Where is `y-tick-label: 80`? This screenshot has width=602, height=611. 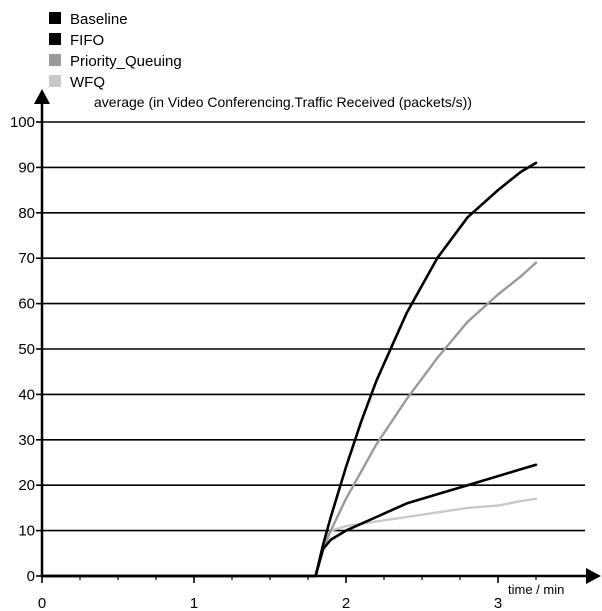 y-tick-label: 80 is located at coordinates (26, 213).